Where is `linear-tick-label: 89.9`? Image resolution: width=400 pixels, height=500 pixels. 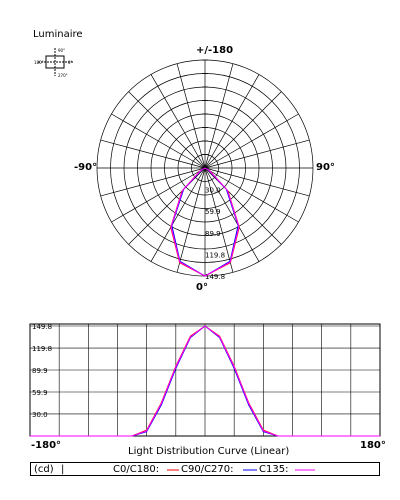 linear-tick-label: 89.9 is located at coordinates (40, 371).